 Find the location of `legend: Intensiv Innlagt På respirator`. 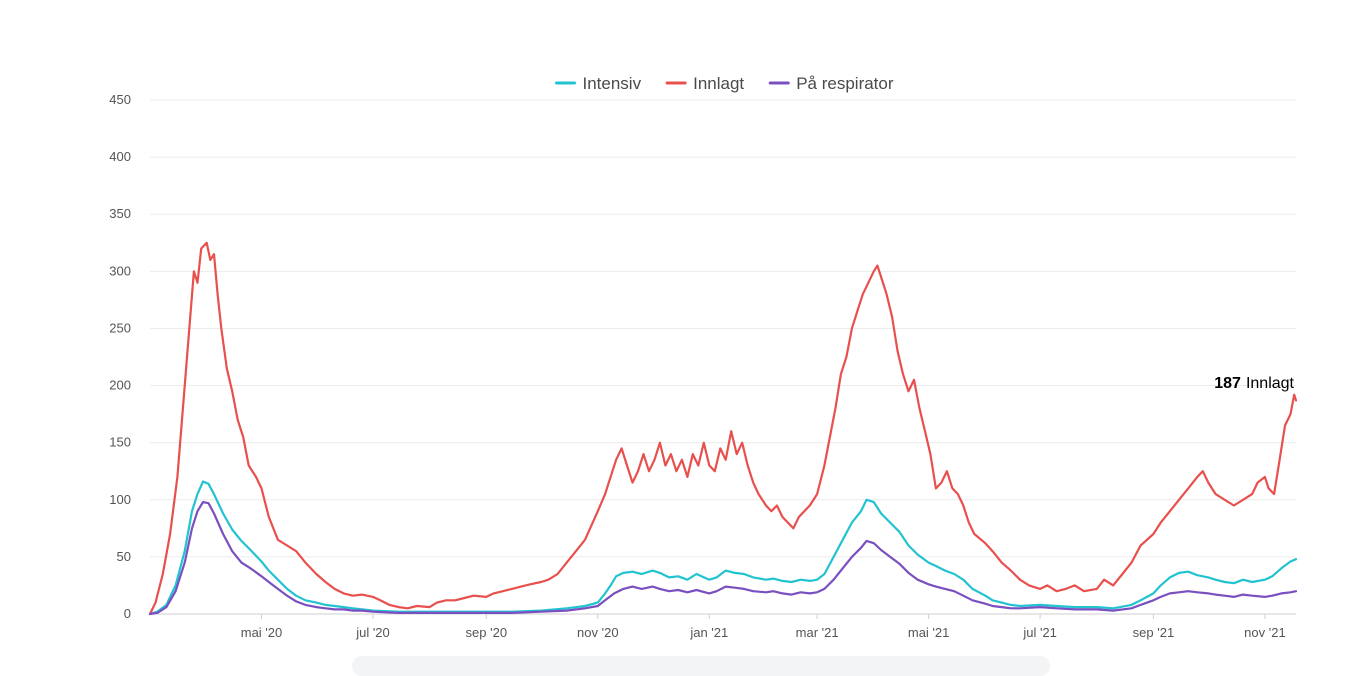

legend: Intensiv Innlagt På respirator is located at coordinates (724, 83).